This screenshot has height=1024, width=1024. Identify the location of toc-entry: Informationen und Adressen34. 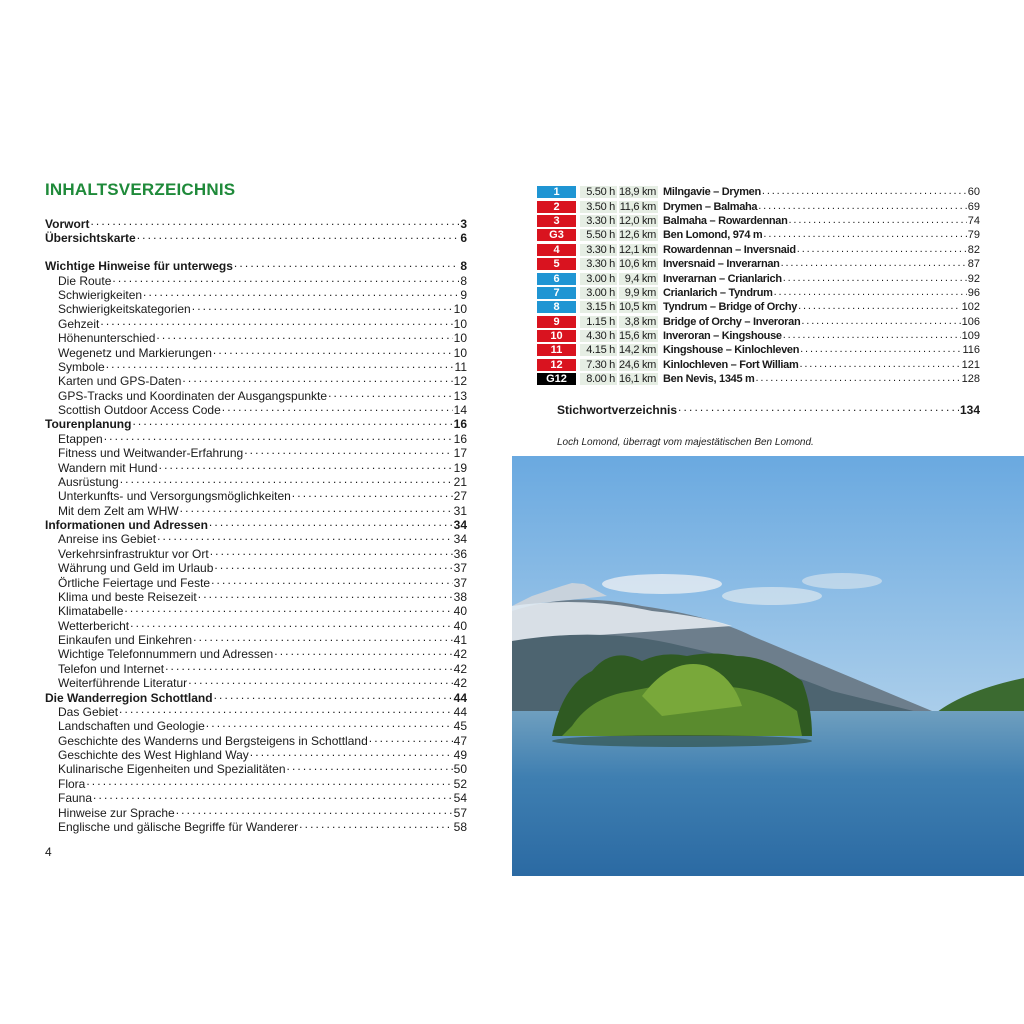
(256, 523).